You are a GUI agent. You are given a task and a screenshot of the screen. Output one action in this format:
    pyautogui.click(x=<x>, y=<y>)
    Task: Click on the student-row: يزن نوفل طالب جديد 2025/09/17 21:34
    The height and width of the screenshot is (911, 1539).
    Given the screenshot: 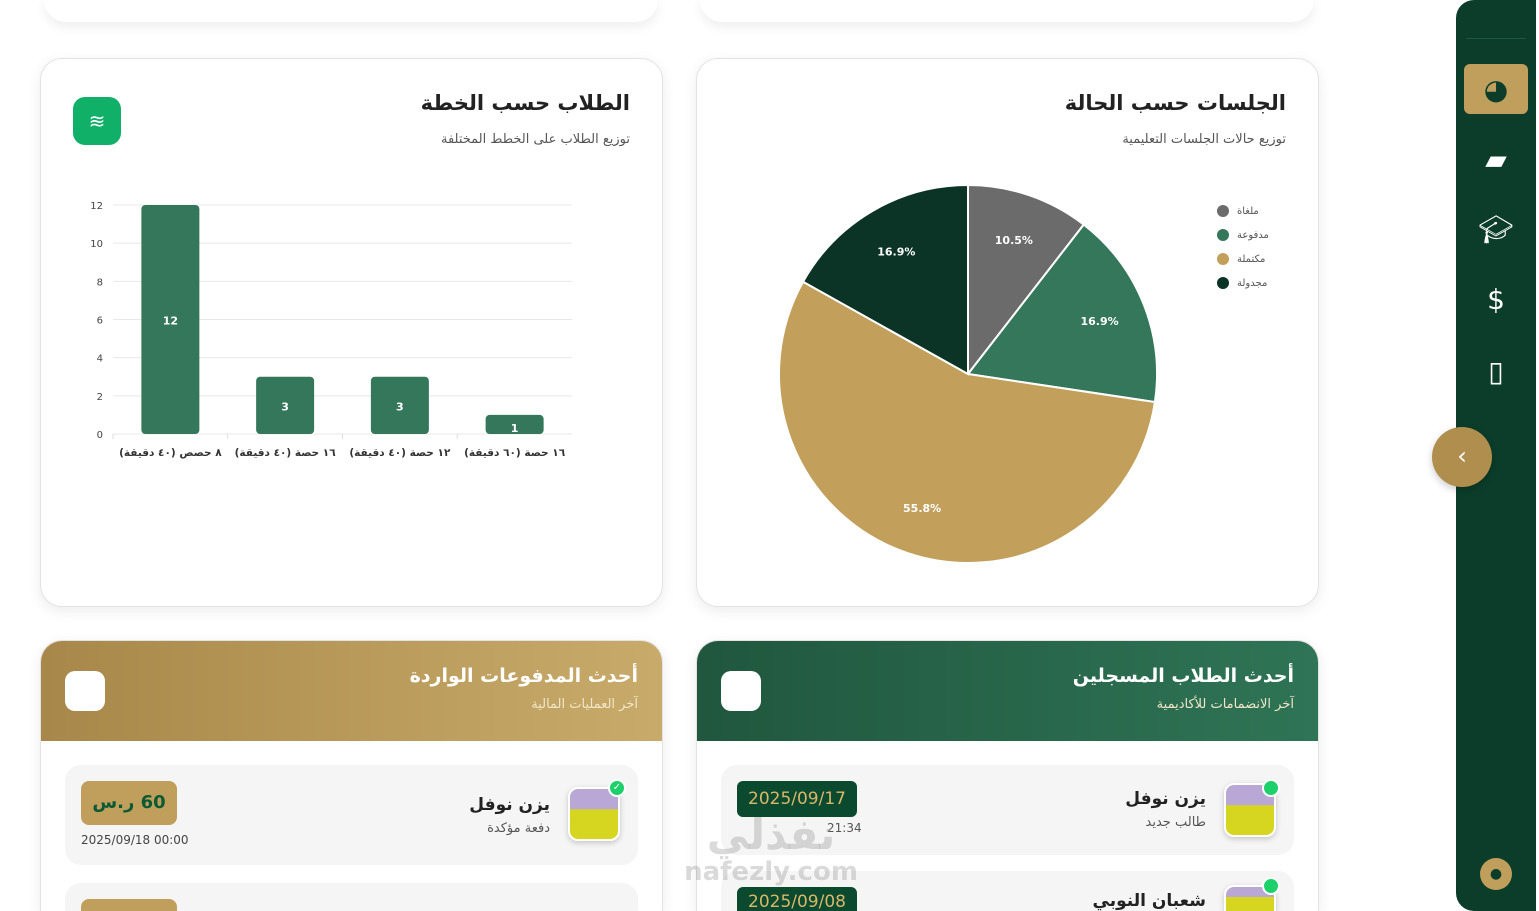 What is the action you would take?
    pyautogui.click(x=1007, y=810)
    